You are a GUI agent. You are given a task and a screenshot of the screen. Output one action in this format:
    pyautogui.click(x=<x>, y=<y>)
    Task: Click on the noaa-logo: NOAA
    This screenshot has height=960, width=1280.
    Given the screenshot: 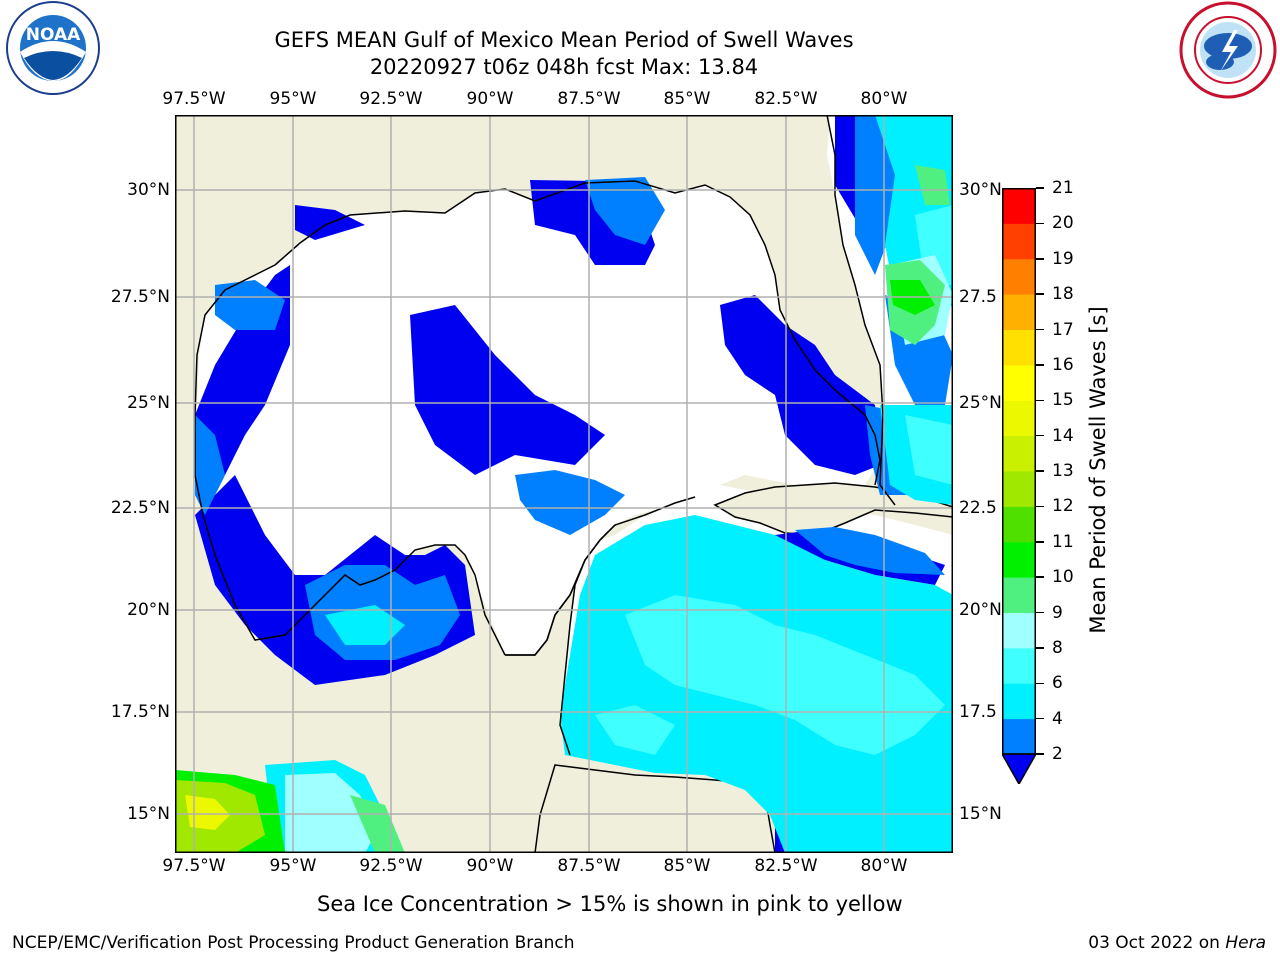 What is the action you would take?
    pyautogui.click(x=53, y=50)
    